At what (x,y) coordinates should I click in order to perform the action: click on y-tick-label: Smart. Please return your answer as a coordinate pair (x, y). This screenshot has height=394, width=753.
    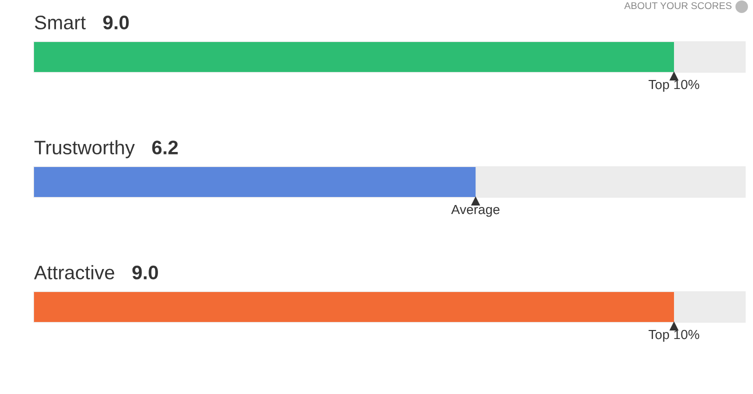
    Looking at the image, I should click on (60, 23).